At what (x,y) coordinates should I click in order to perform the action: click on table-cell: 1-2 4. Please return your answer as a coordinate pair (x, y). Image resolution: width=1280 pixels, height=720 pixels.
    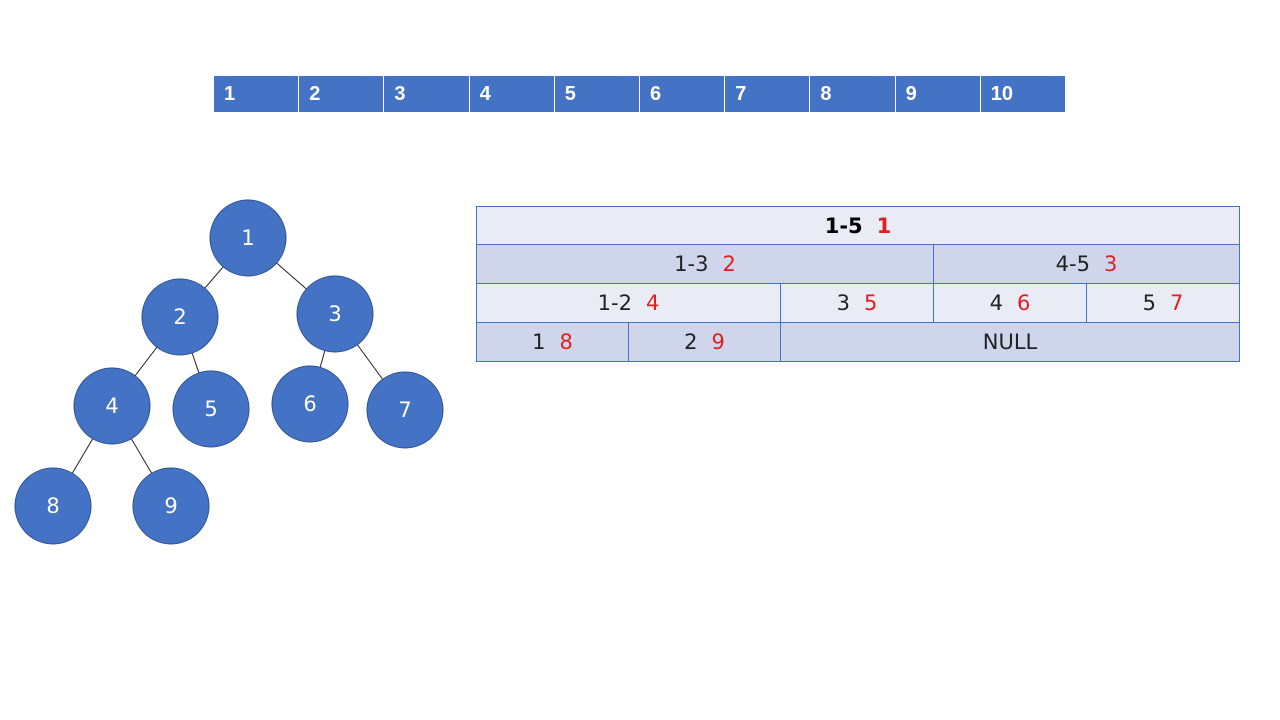
    Looking at the image, I should click on (628, 303).